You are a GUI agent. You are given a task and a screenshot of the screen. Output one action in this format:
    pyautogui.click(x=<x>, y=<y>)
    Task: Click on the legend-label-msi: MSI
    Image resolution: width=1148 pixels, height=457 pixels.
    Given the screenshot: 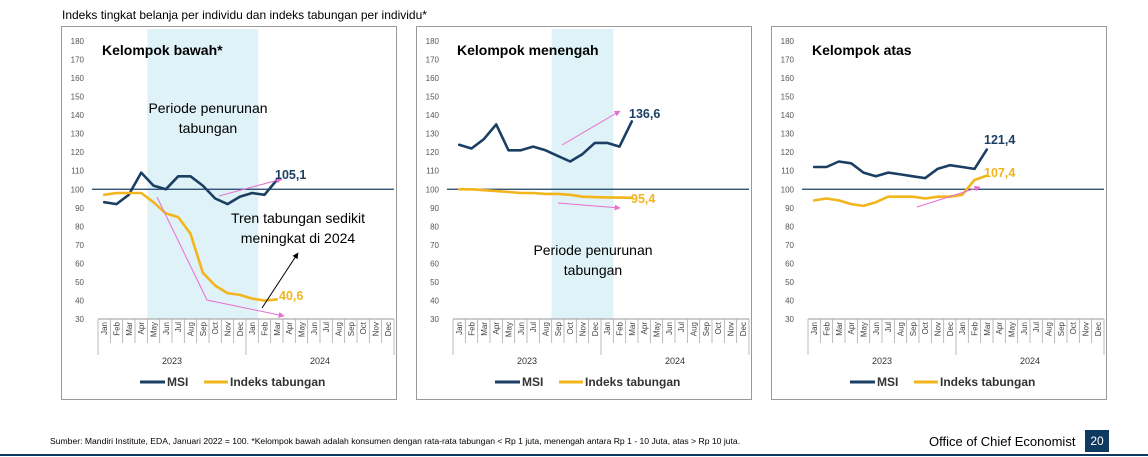 What is the action you would take?
    pyautogui.click(x=177, y=382)
    